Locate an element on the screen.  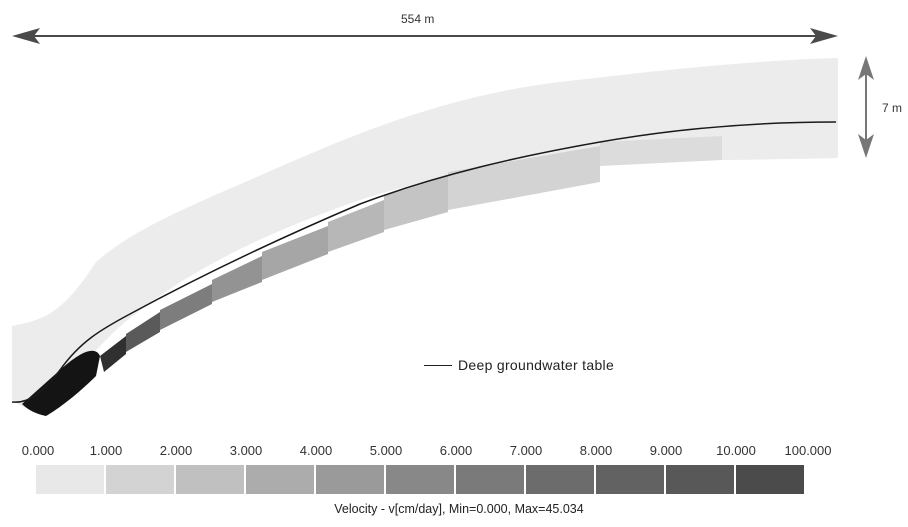
colorbar-tick-label: 1.000 is located at coordinates (106, 450).